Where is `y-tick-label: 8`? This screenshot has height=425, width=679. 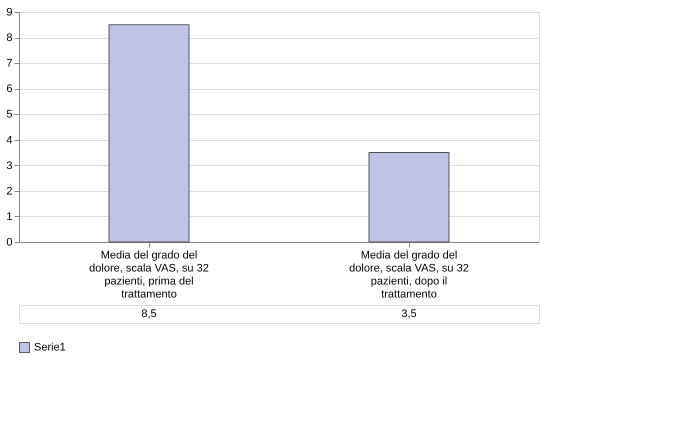 y-tick-label: 8 is located at coordinates (9, 38).